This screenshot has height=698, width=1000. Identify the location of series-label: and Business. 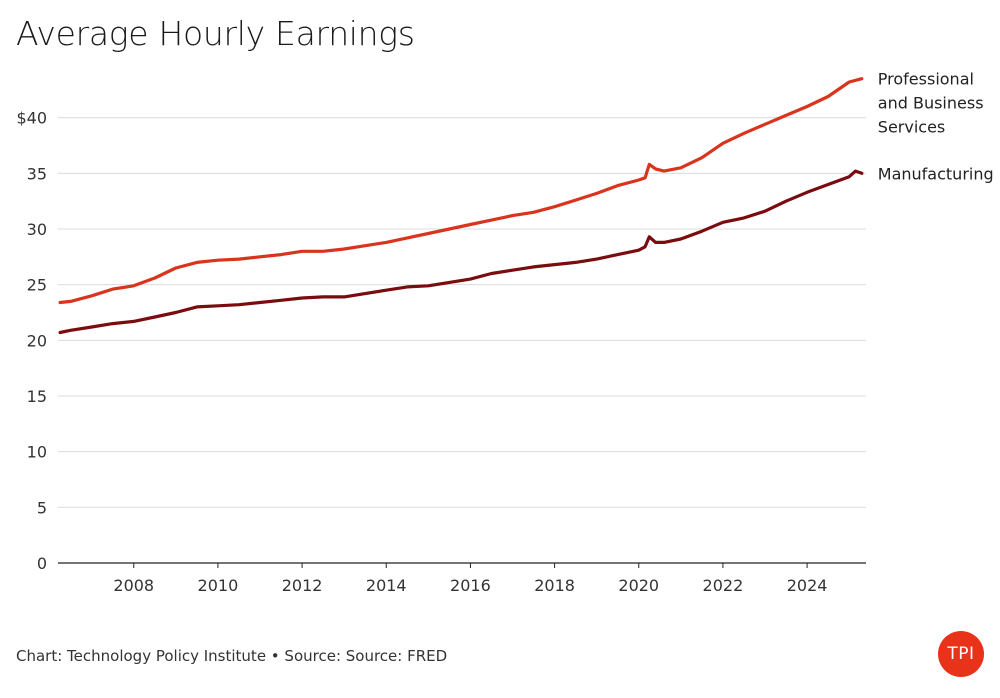
(931, 103).